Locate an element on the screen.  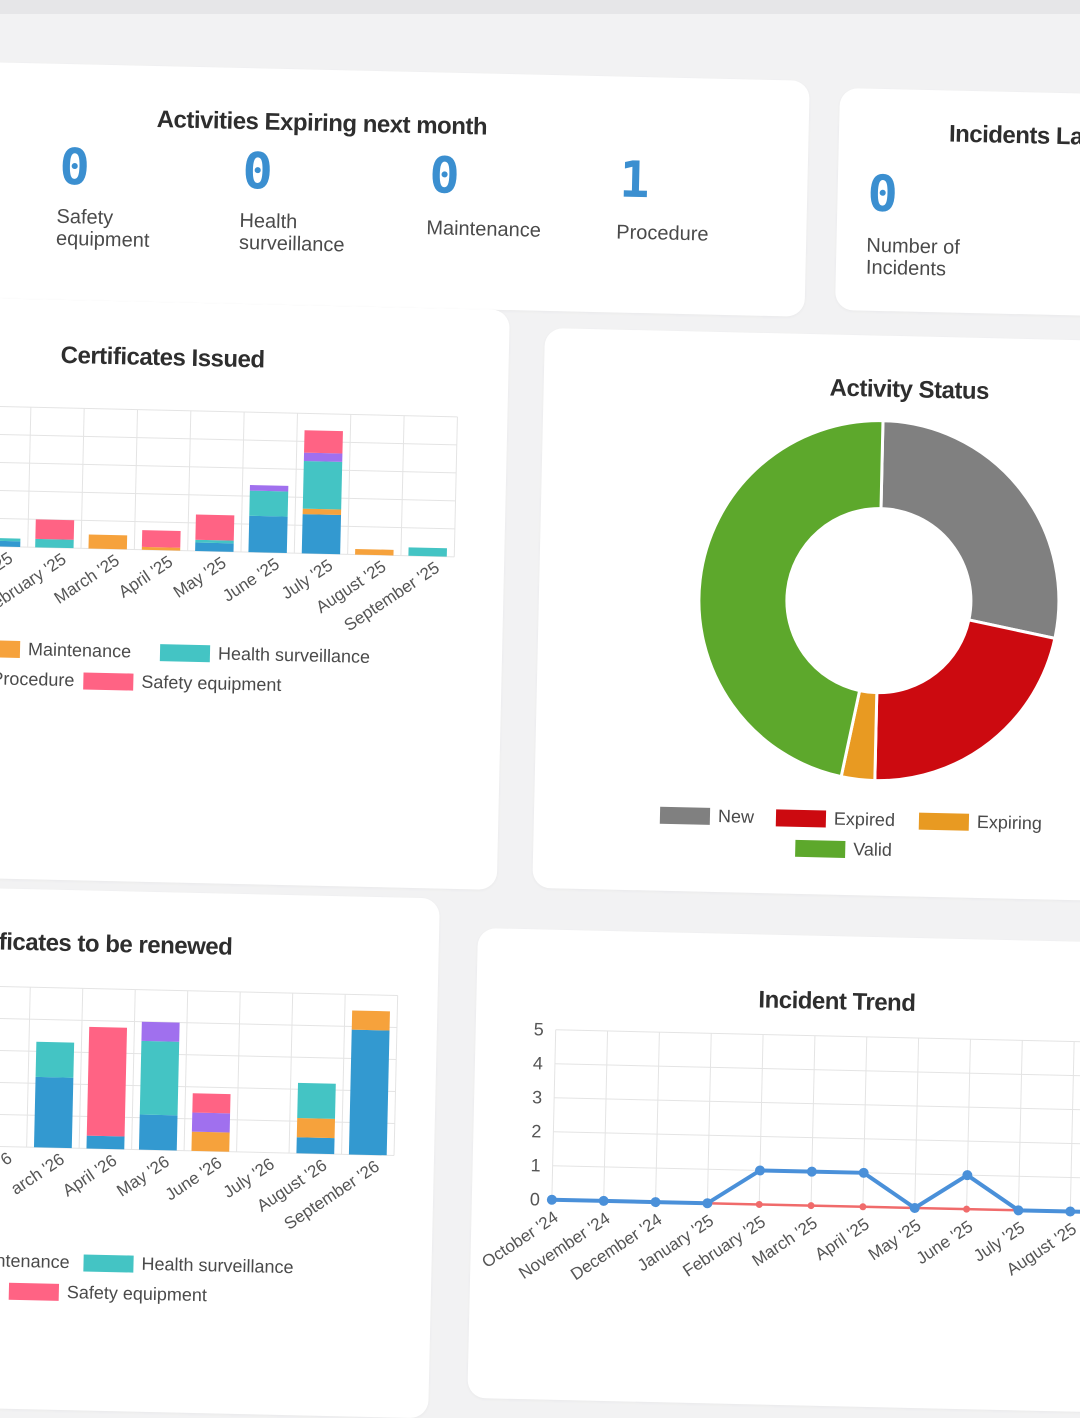
legend-swatch-expiring is located at coordinates (944, 821).